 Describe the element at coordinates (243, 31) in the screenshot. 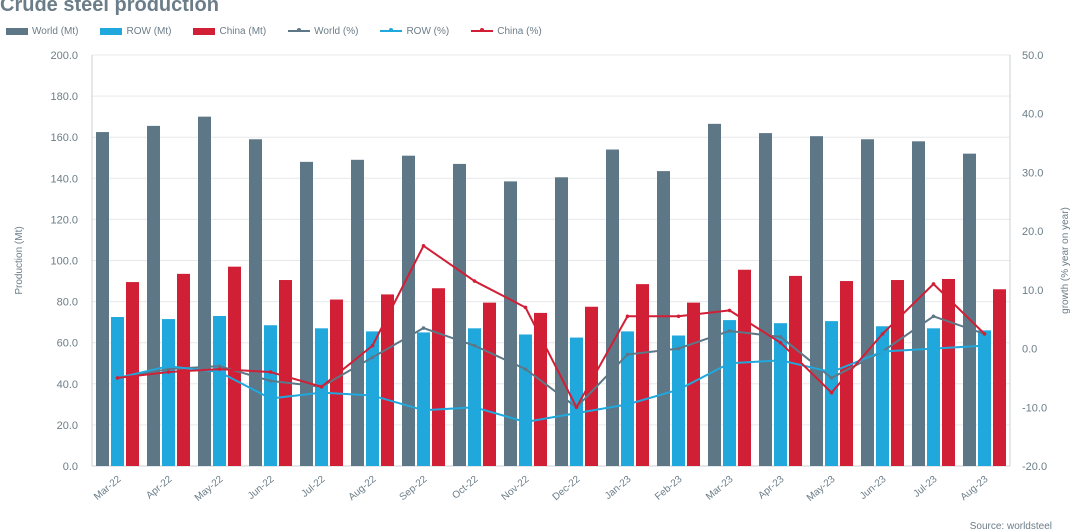

I see `legend-label-china-mt: China (Mt)` at that location.